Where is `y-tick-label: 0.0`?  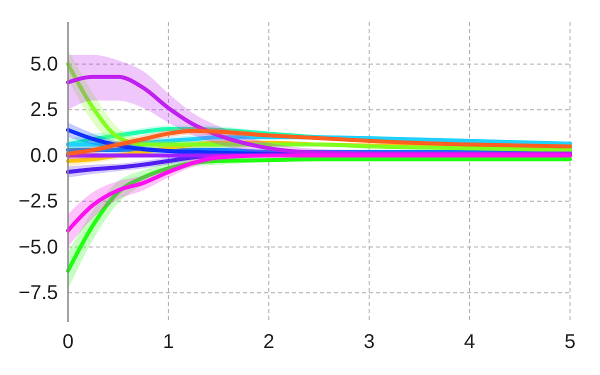
y-tick-label: 0.0 is located at coordinates (44, 155).